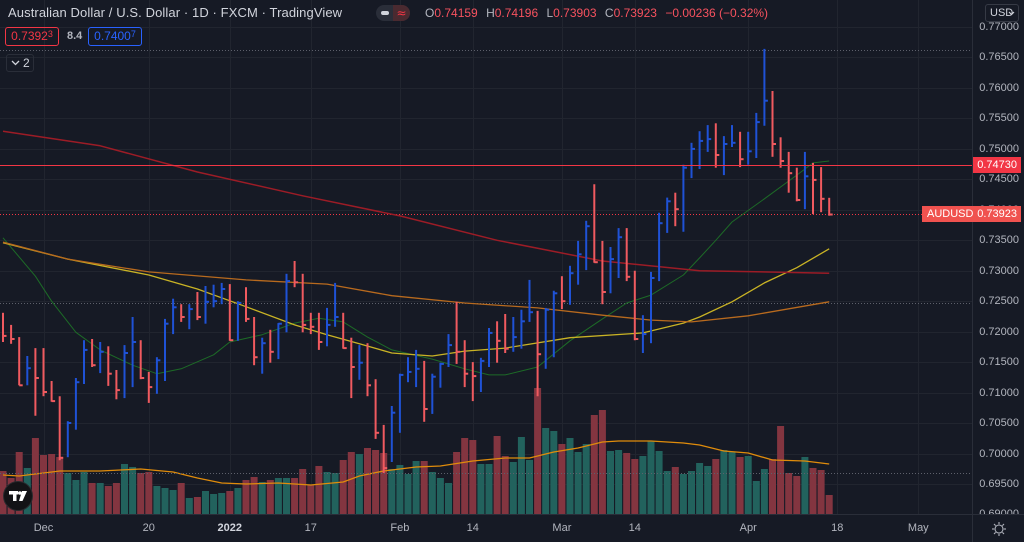 The width and height of the screenshot is (1024, 542). I want to click on legend-toggle: ≈, so click(393, 13).